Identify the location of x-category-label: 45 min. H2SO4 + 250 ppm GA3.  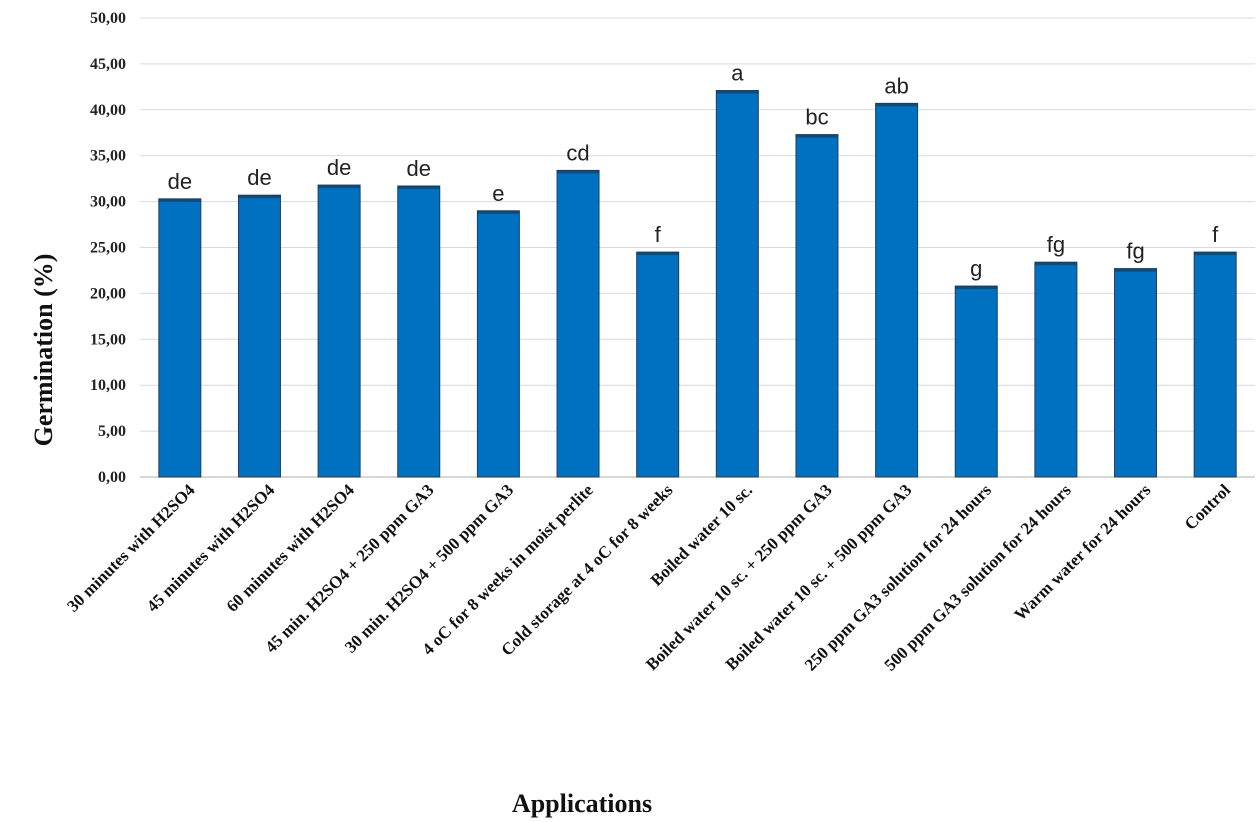
(349, 568).